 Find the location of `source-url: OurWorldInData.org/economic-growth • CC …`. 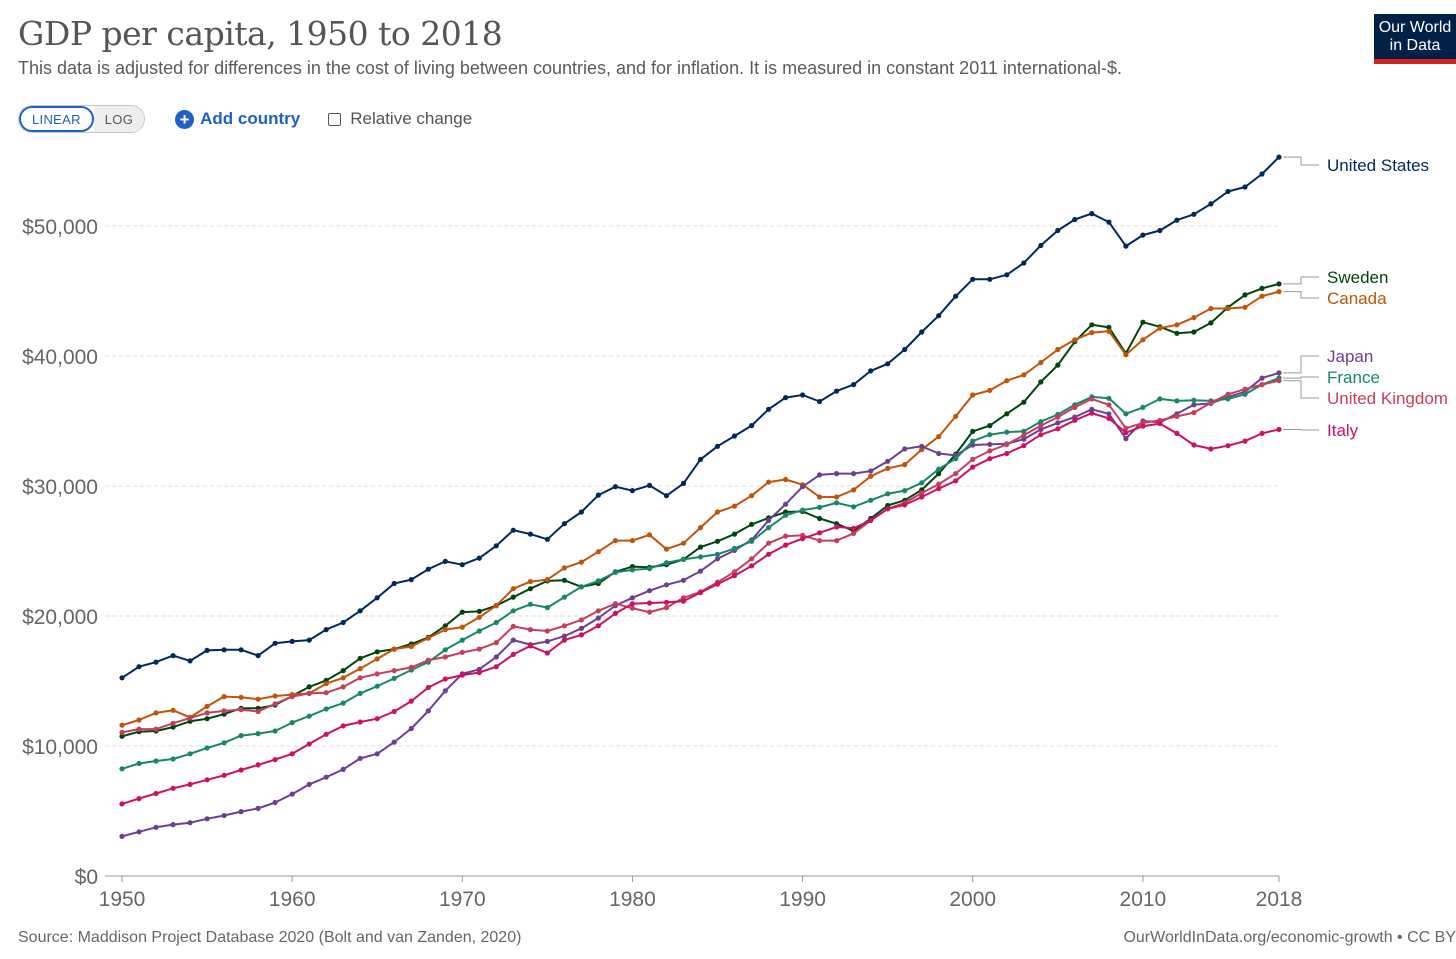

source-url: OurWorldInData.org/economic-growth • CC … is located at coordinates (1289, 937).